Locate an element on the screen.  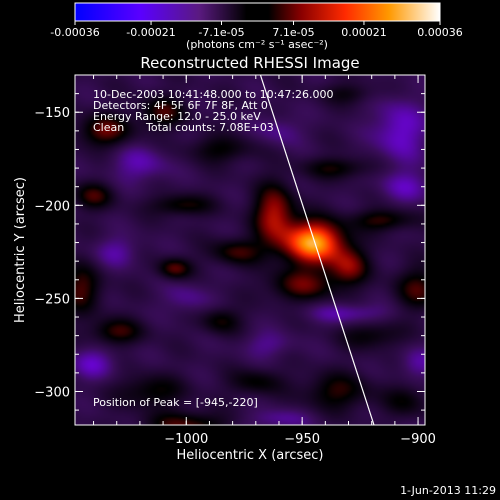
colorbar-tick-label: -0.00021 is located at coordinates (150, 32).